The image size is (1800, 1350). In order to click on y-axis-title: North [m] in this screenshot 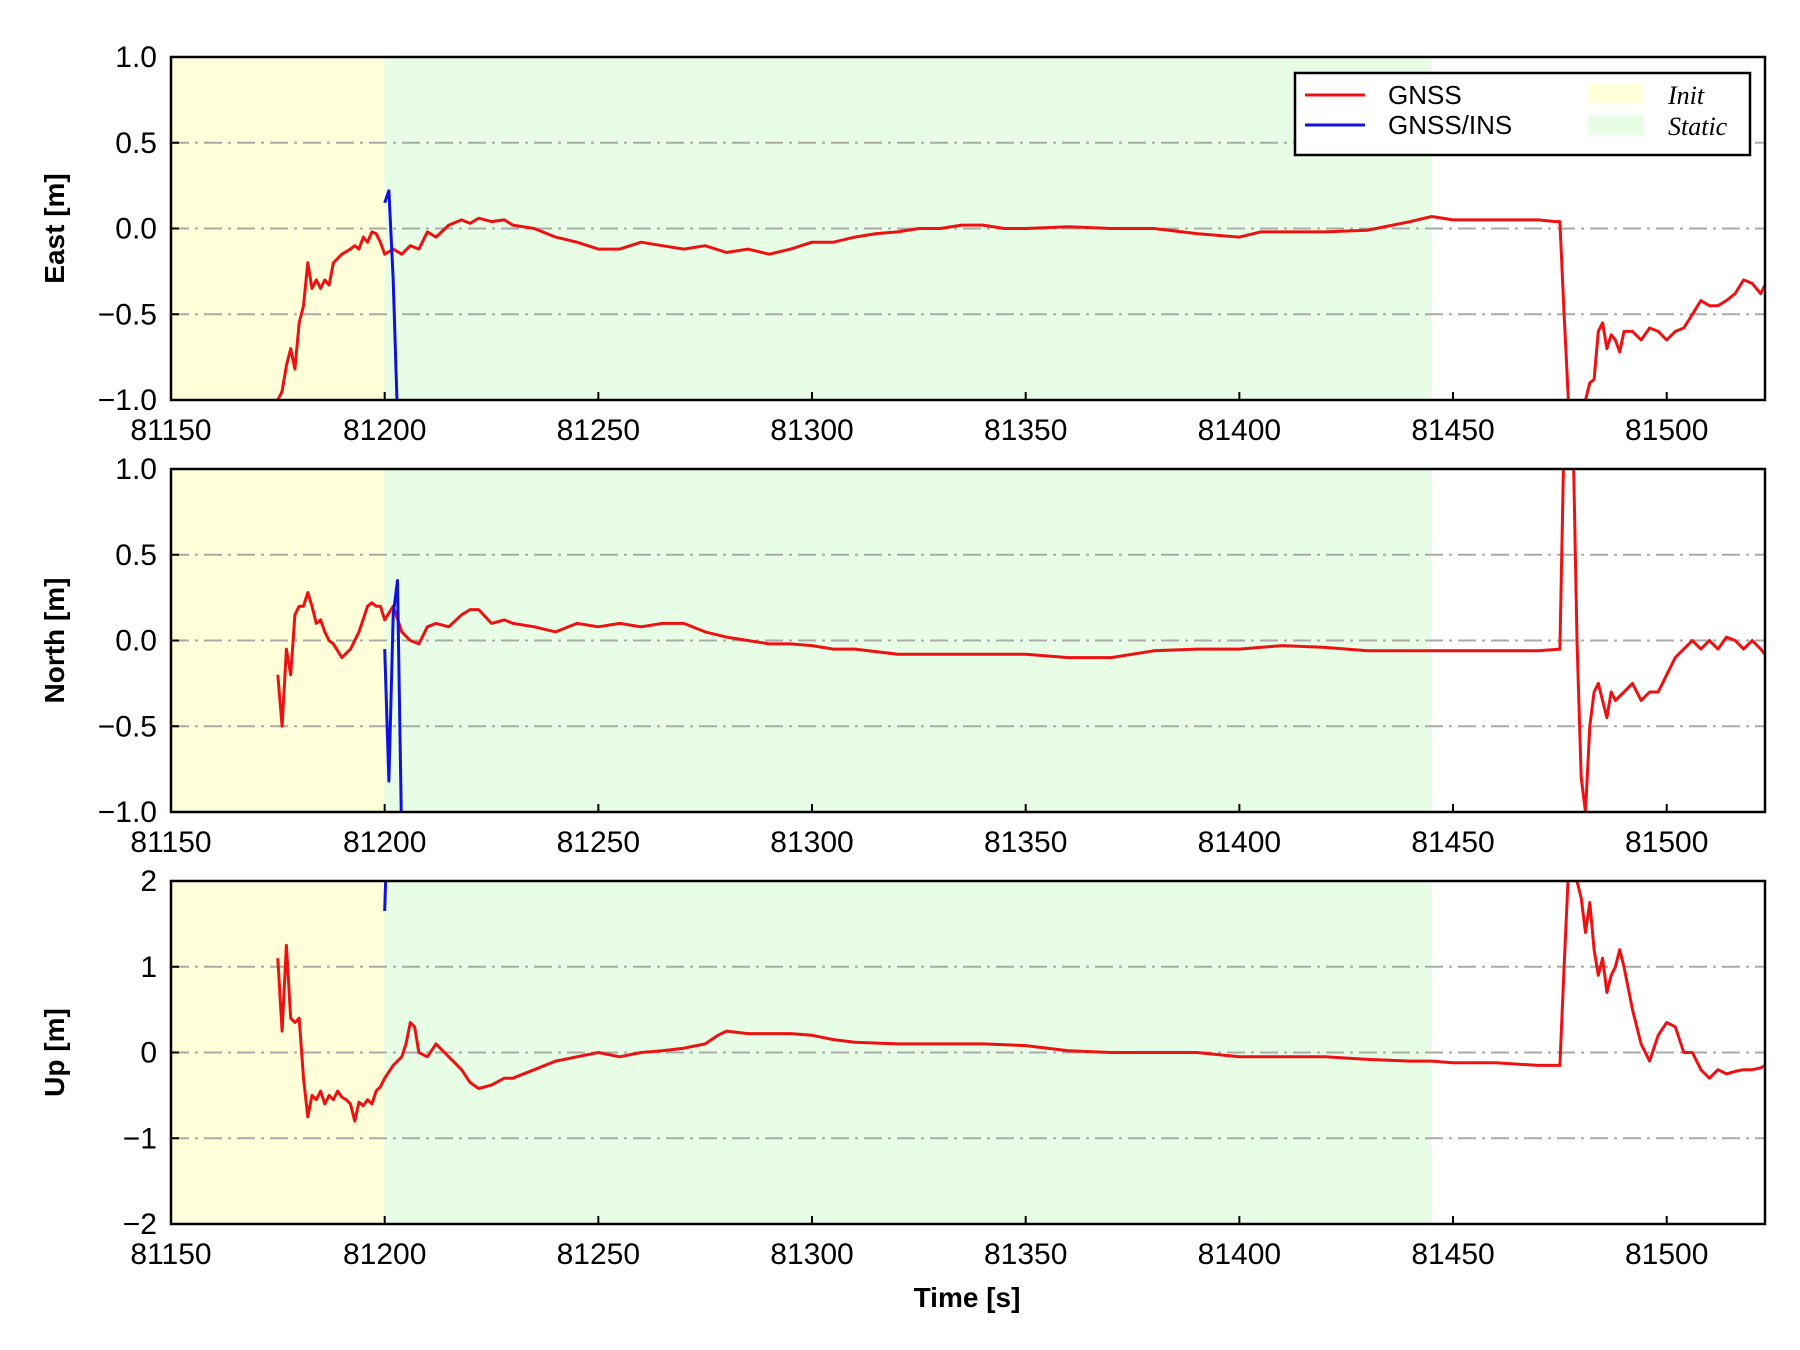, I will do `click(54, 641)`.